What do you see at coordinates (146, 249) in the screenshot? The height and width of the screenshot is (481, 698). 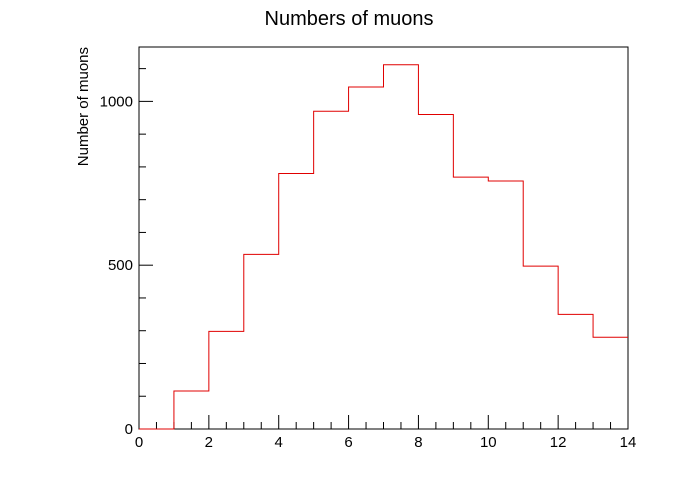 I see `y-axis-ticks` at bounding box center [146, 249].